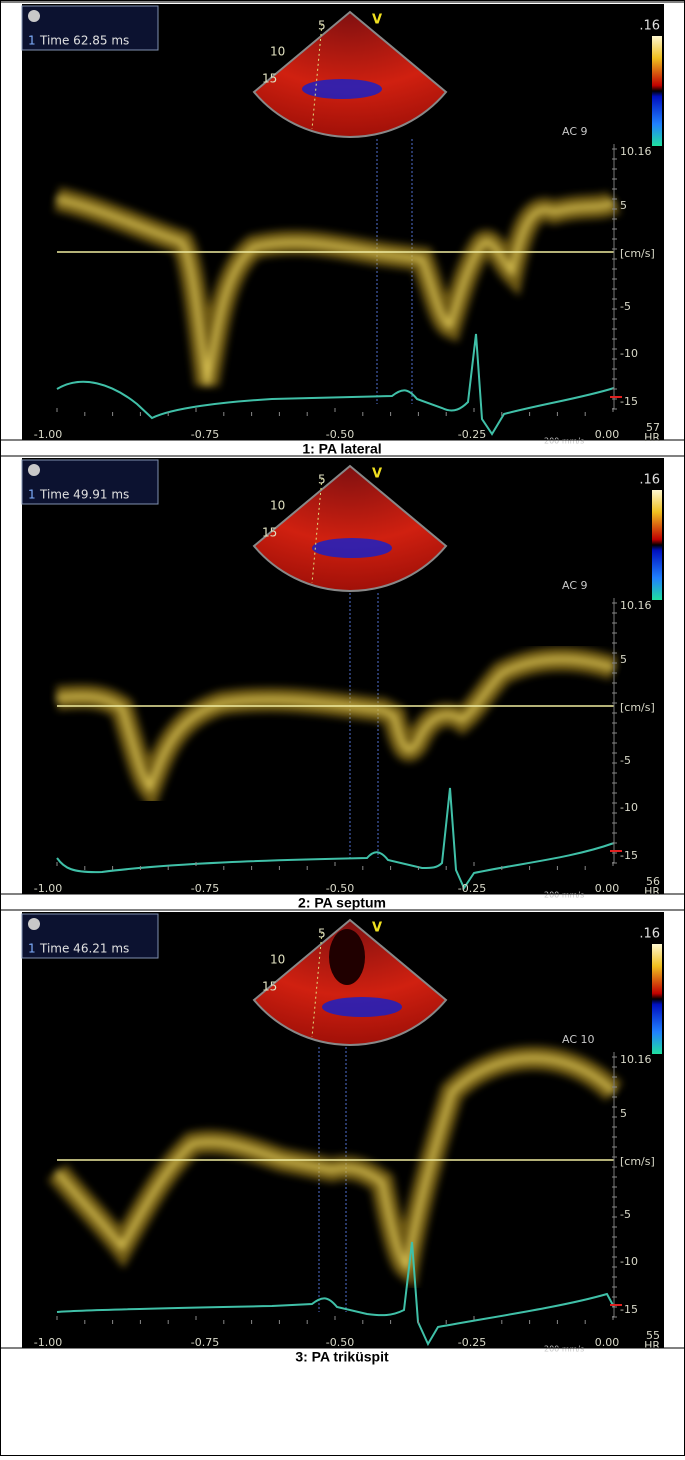 Image resolution: width=685 pixels, height=1460 pixels. Describe the element at coordinates (347, 957) in the screenshot. I see `cavity` at that location.